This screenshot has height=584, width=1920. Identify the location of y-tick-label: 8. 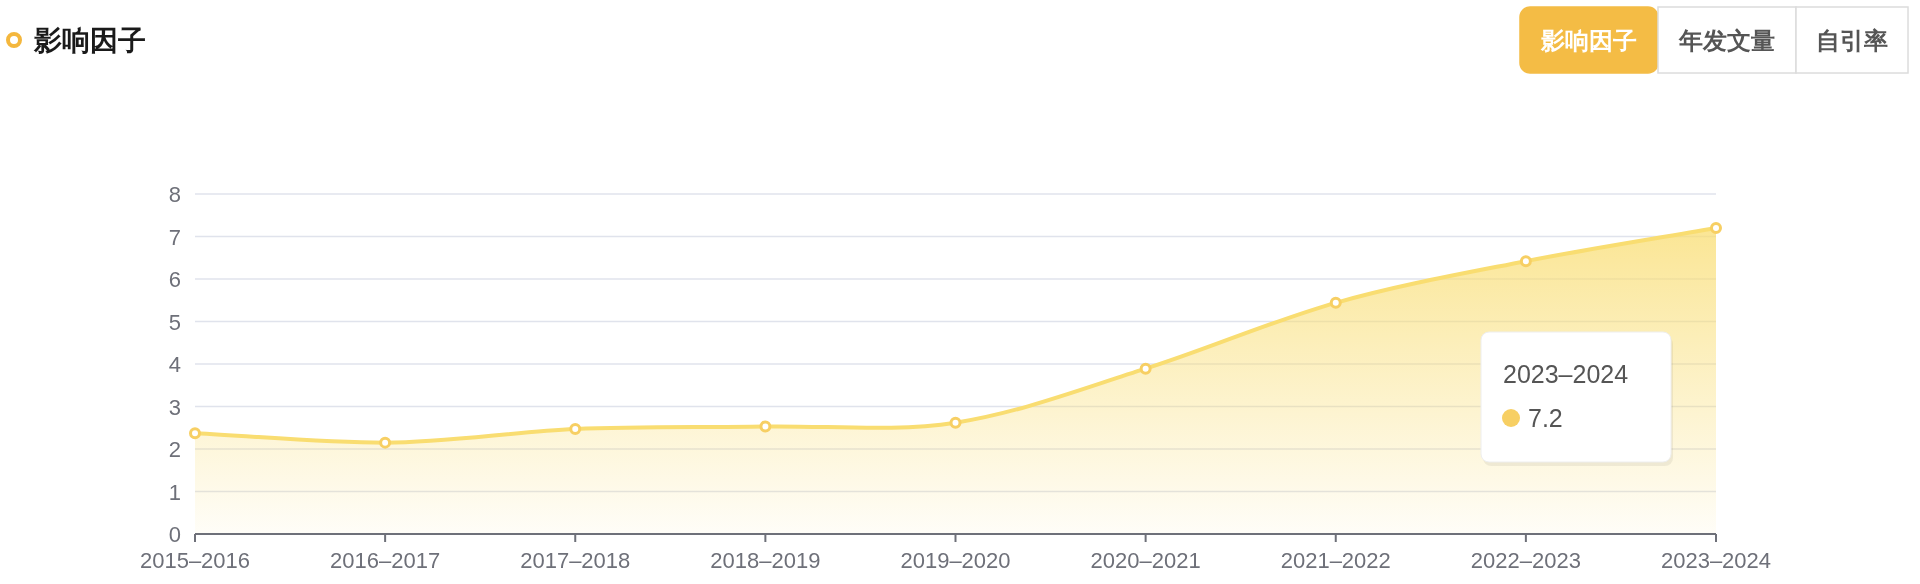
(174, 194).